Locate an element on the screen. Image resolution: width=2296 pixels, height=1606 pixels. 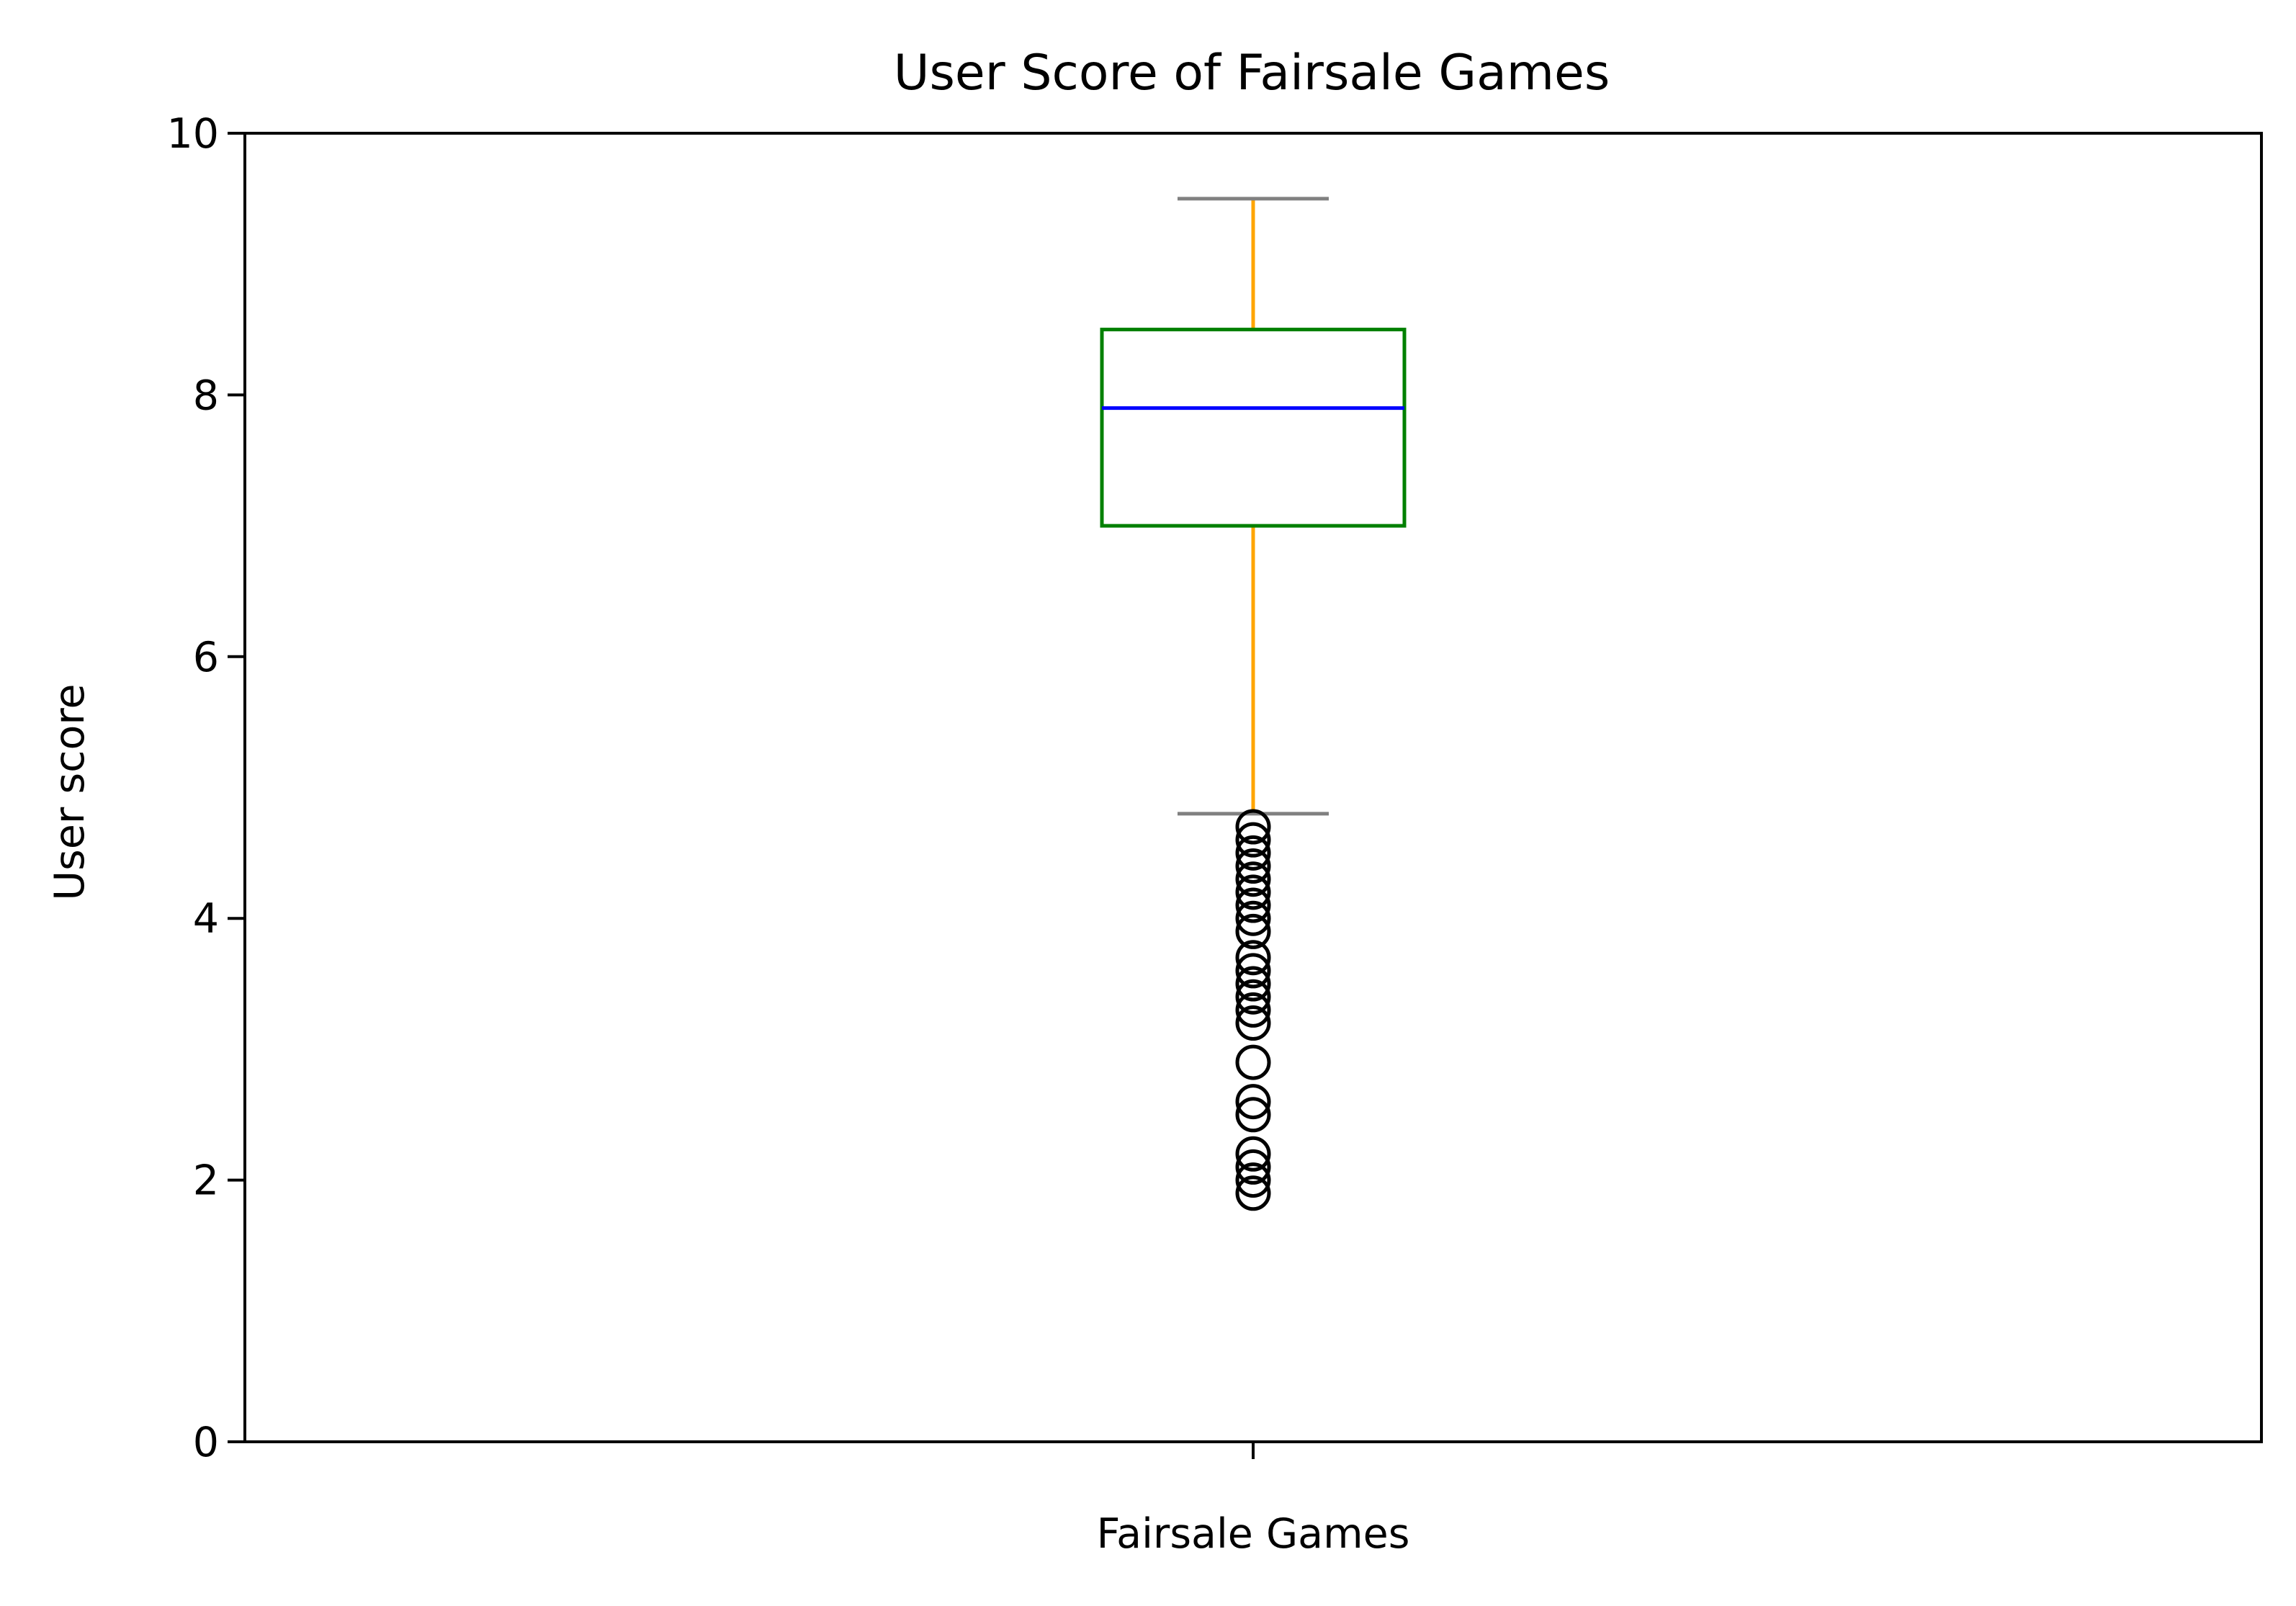
chart-title: User Score of Fairsale Games is located at coordinates (1252, 73).